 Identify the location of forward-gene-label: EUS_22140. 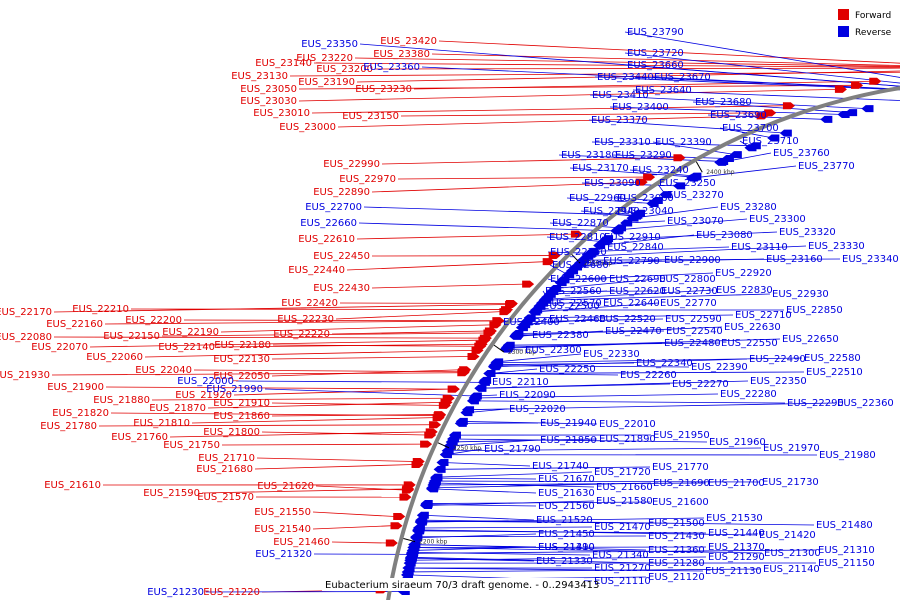
(186, 347).